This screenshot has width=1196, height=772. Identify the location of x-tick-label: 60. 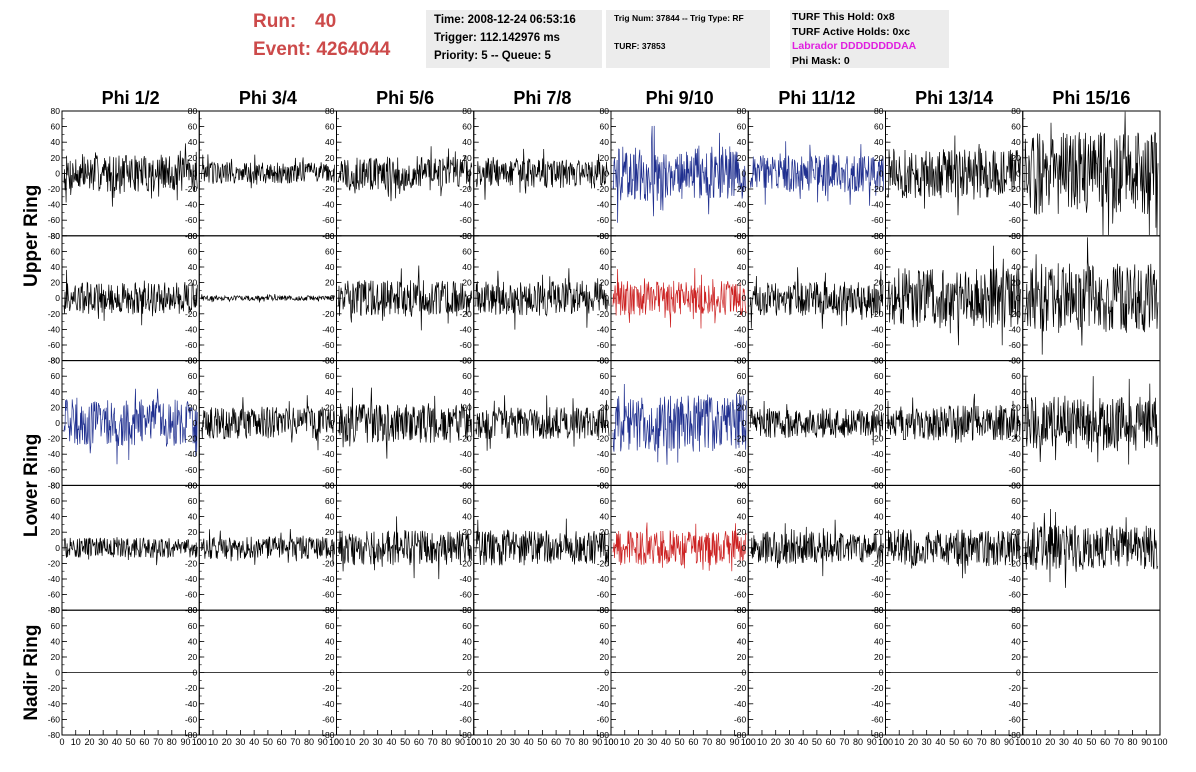
(1105, 742).